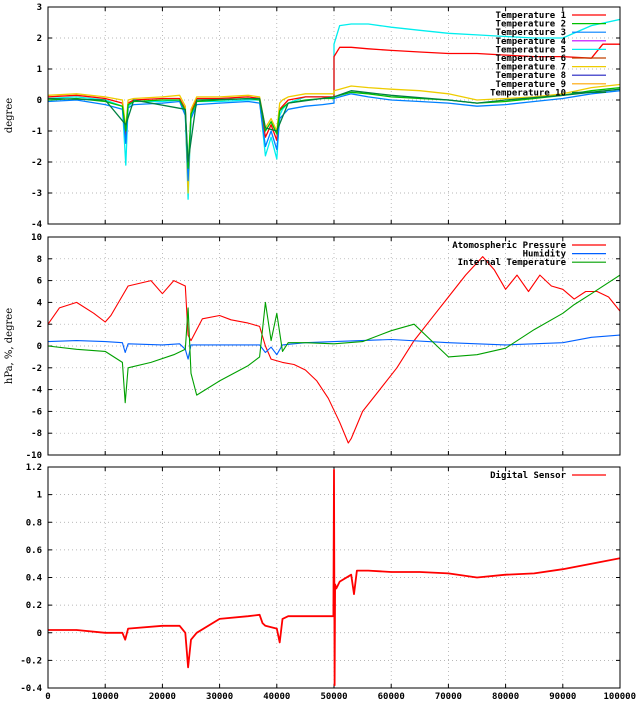 This screenshot has width=640, height=720. I want to click on y-tick-label: -0.2, so click(31, 661).